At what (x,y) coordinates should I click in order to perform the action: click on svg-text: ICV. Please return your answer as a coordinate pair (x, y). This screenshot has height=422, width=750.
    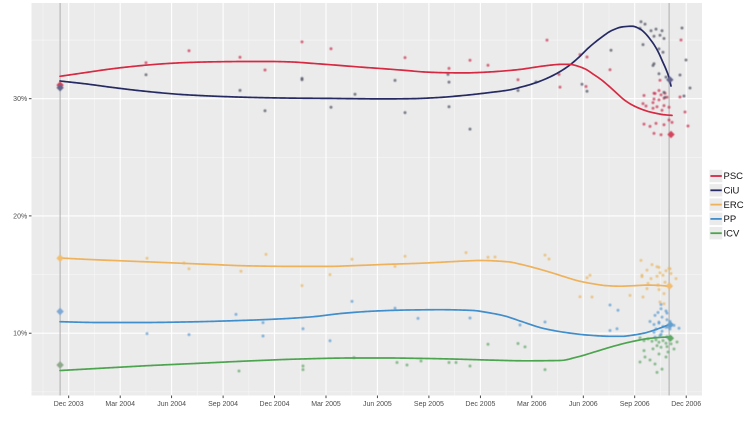
    Looking at the image, I should click on (732, 233).